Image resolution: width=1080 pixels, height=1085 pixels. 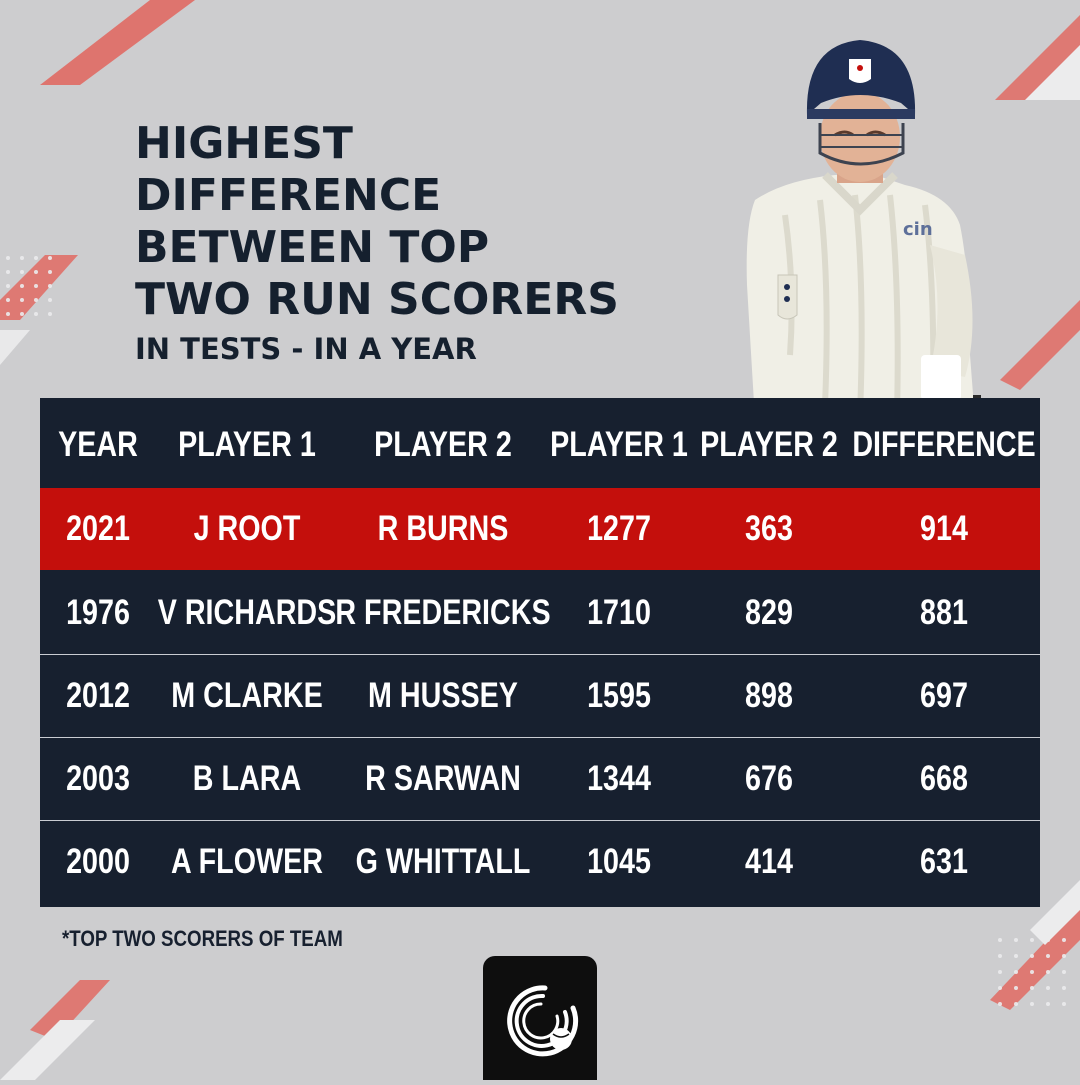 What do you see at coordinates (540, 696) in the screenshot?
I see `table-row: 2012 M CLARKE M HUSSEY 1595 898 697` at bounding box center [540, 696].